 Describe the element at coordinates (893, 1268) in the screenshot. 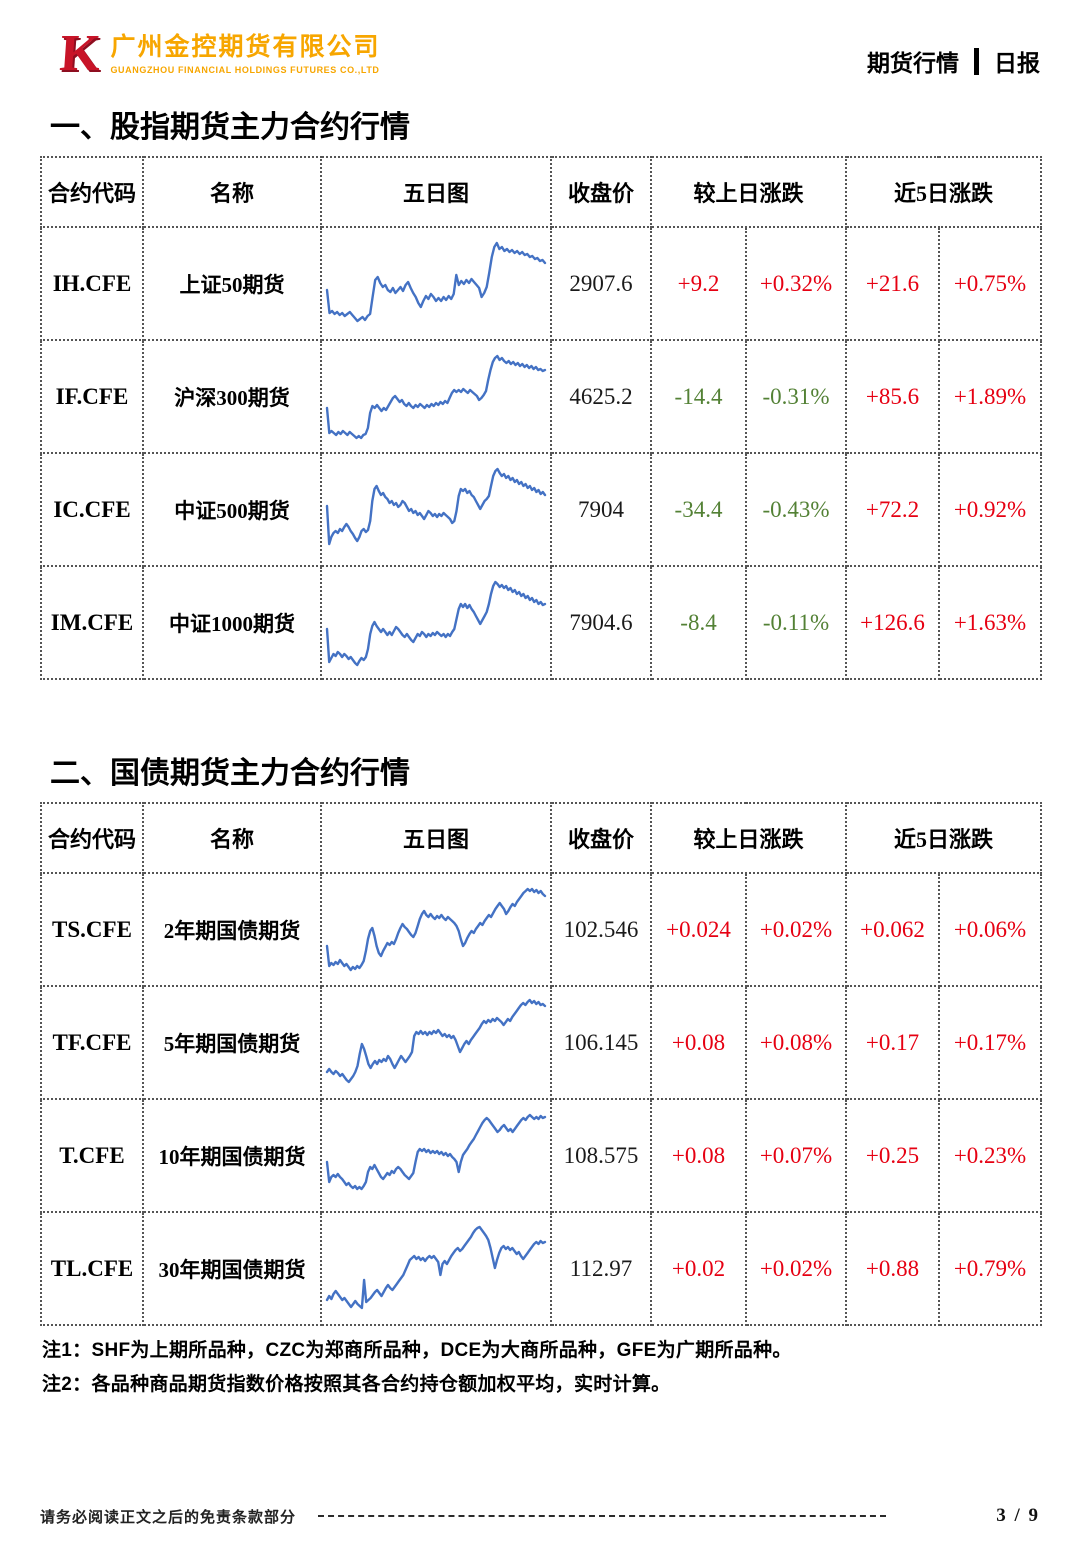

I see `five-day-change-cell: +0.88` at that location.